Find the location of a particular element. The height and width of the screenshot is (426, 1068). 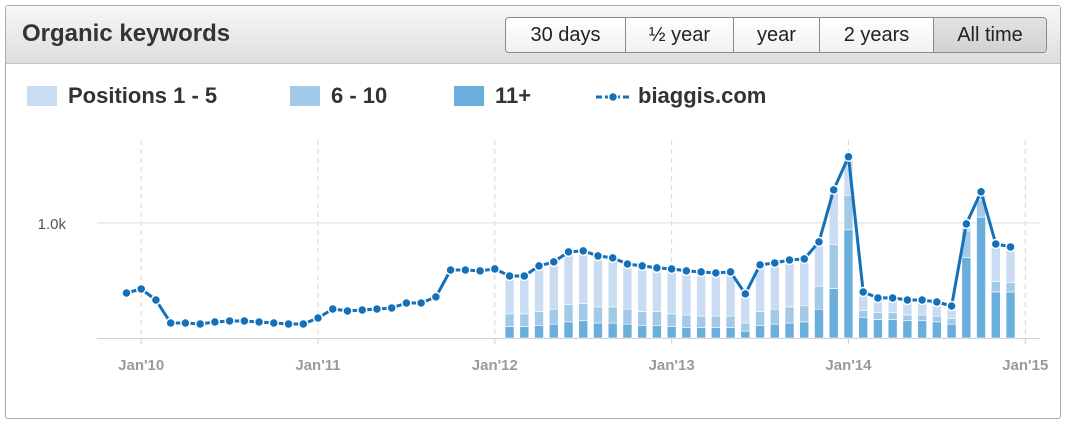

range-button: 2 years is located at coordinates (877, 35).